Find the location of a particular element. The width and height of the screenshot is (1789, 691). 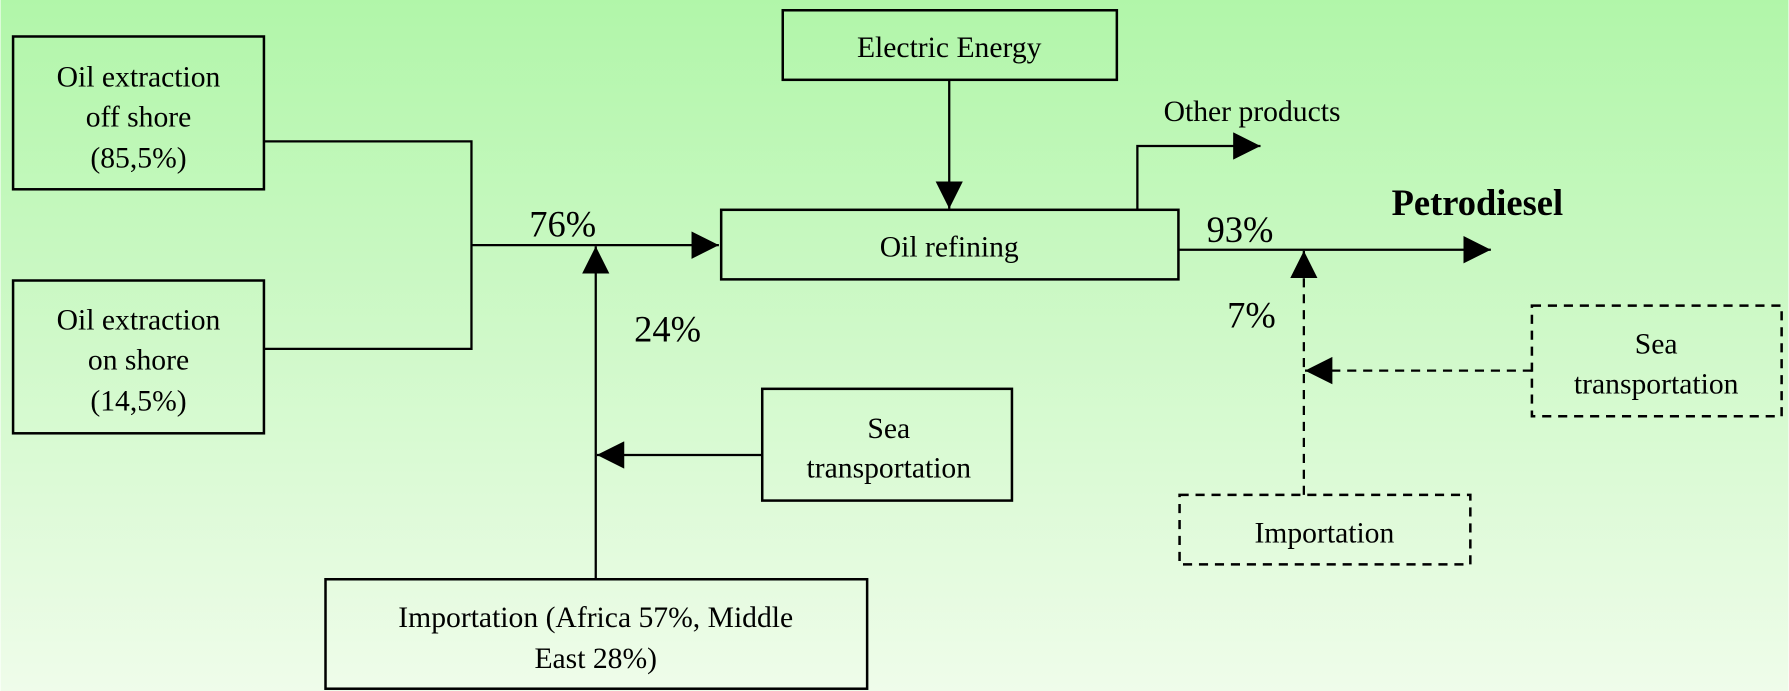

output-label: Petrodiesel is located at coordinates (1477, 202).